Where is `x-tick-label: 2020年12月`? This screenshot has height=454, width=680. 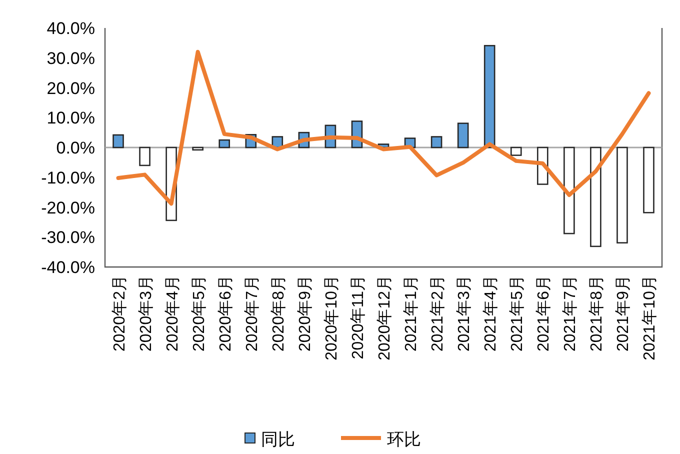 x-tick-label: 2020年12月 is located at coordinates (385, 317).